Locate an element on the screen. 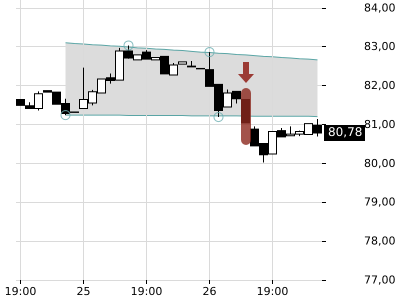 The image size is (400, 300). y-tick-label: 80,00 is located at coordinates (380, 163).